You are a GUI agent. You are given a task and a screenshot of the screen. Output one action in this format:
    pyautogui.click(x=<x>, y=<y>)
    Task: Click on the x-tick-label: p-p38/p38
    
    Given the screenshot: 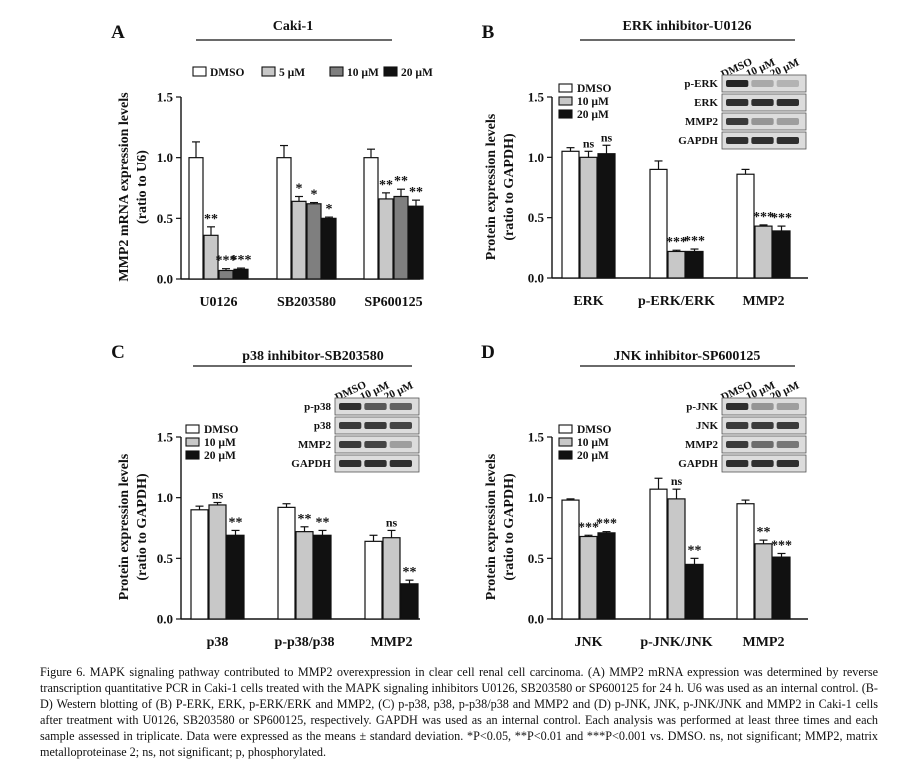 What is the action you would take?
    pyautogui.click(x=305, y=642)
    